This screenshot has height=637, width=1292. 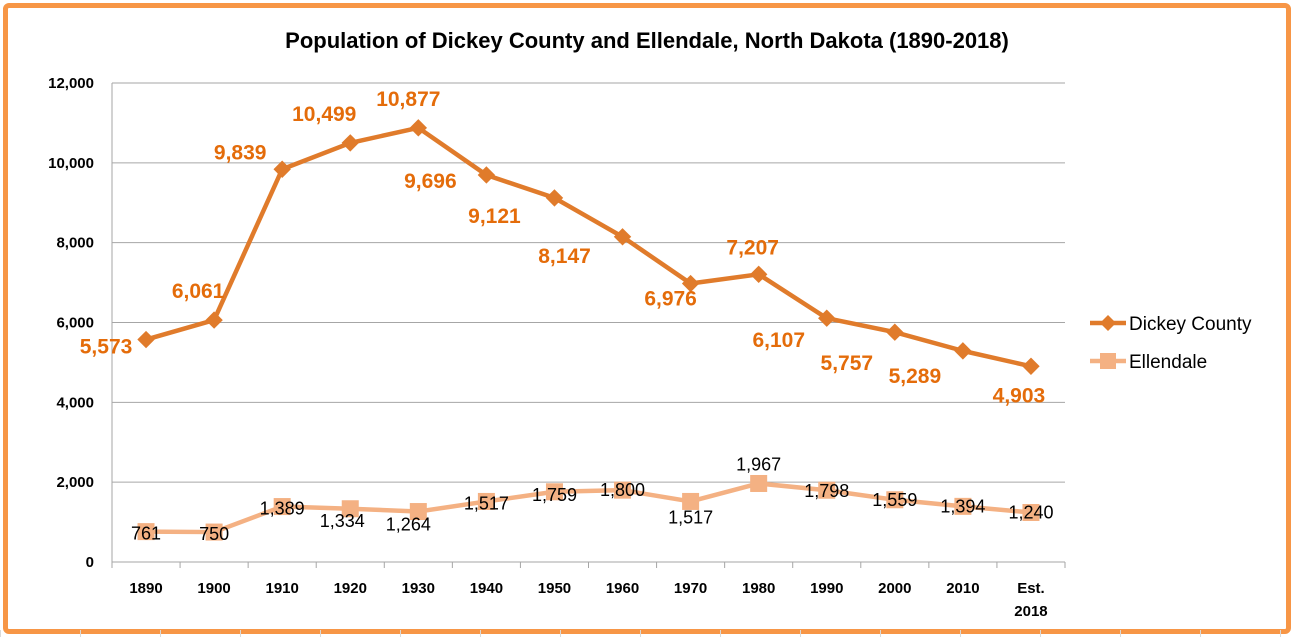 I want to click on data-label: 6,061, so click(x=198, y=291).